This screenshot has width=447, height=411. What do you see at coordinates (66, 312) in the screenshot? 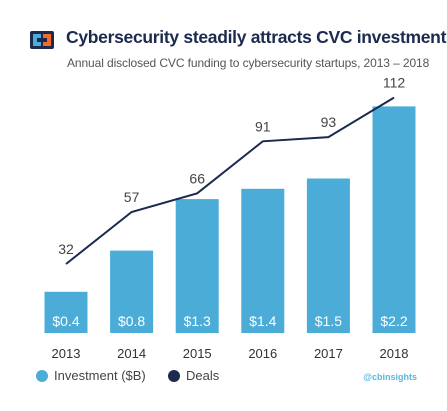
I see `bar-2013` at bounding box center [66, 312].